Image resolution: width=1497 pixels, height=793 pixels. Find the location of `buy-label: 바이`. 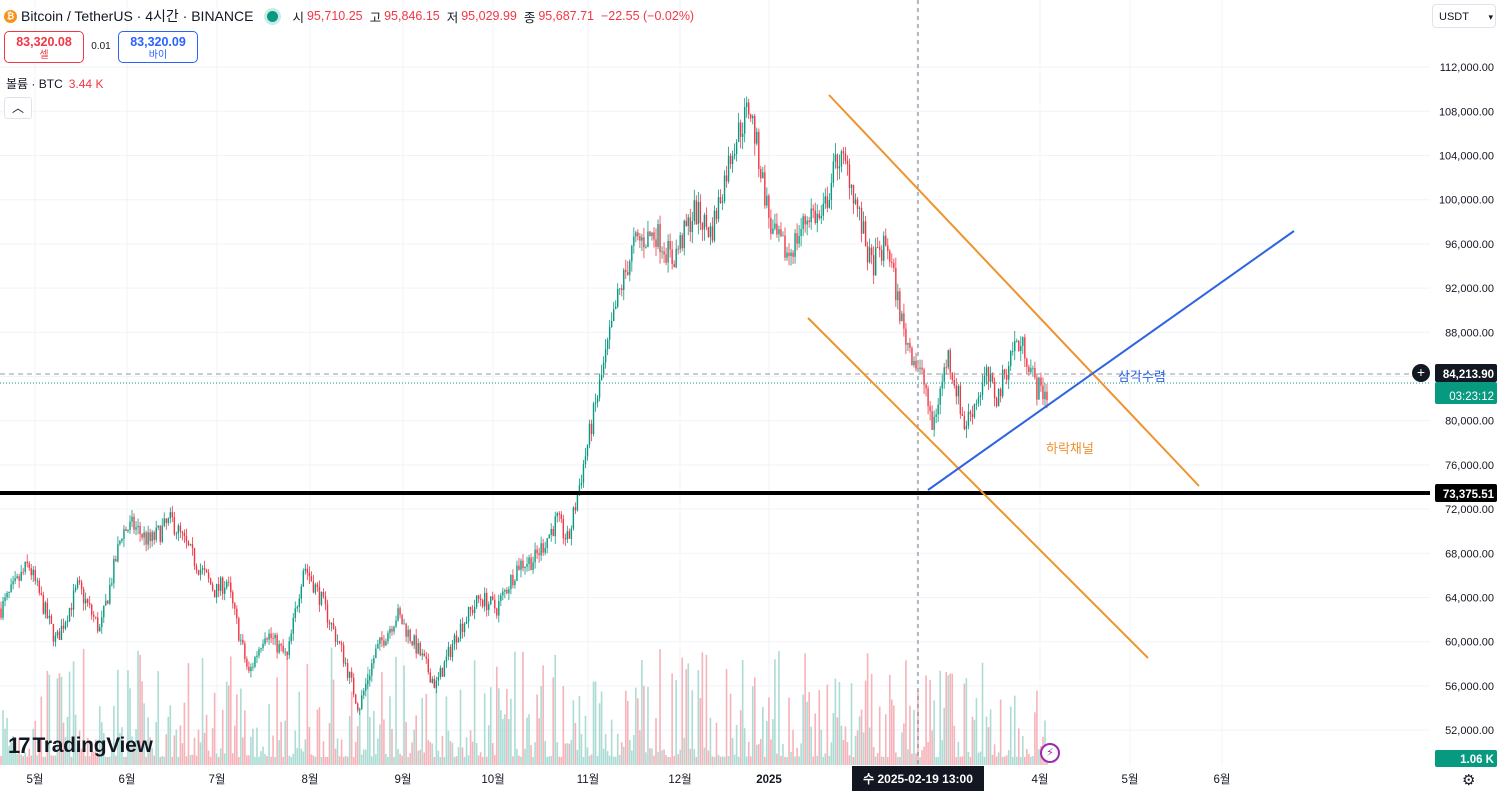

buy-label: 바이 is located at coordinates (158, 55).